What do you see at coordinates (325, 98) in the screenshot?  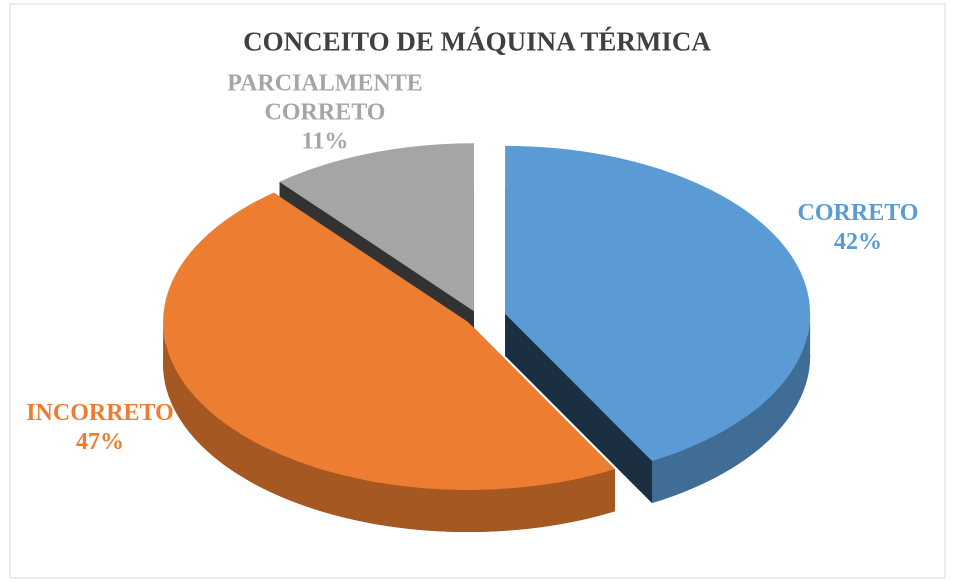 I see `category-label: PARCIALMENTE CORRETO` at bounding box center [325, 98].